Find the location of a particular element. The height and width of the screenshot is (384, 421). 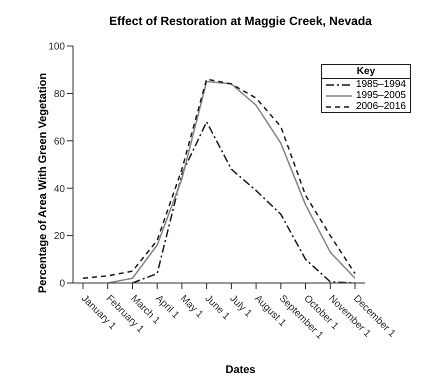

legend-title: Key is located at coordinates (366, 72).